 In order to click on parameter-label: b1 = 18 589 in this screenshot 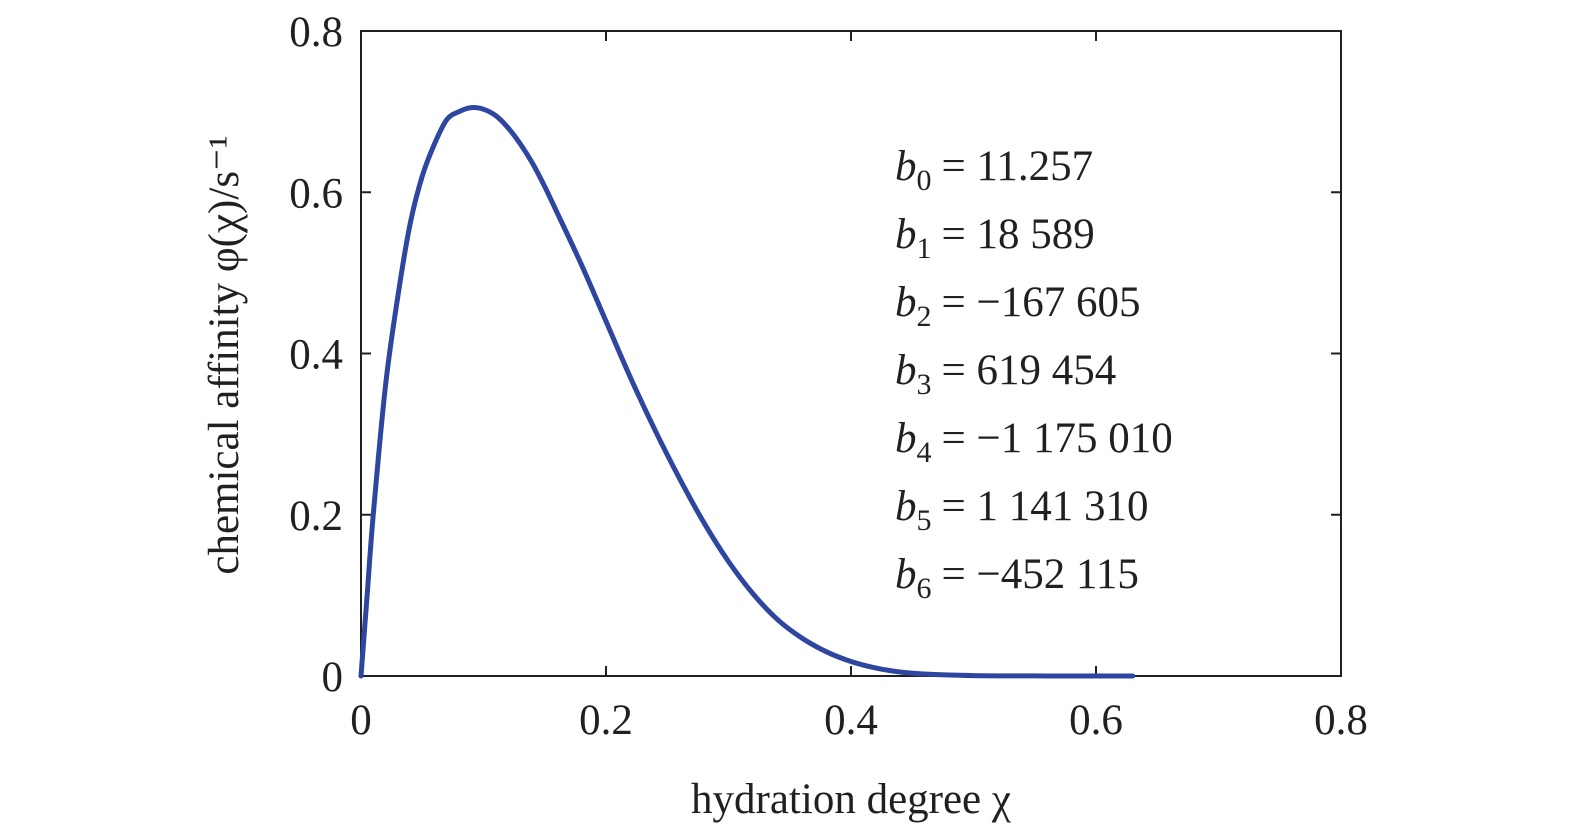, I will do `click(995, 238)`.